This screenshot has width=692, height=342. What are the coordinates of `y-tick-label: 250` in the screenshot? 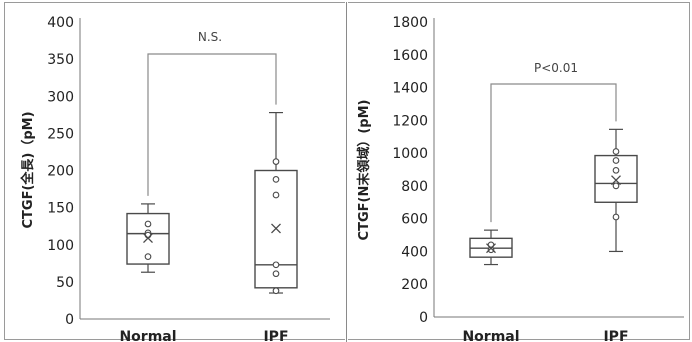 It's located at (60, 134).